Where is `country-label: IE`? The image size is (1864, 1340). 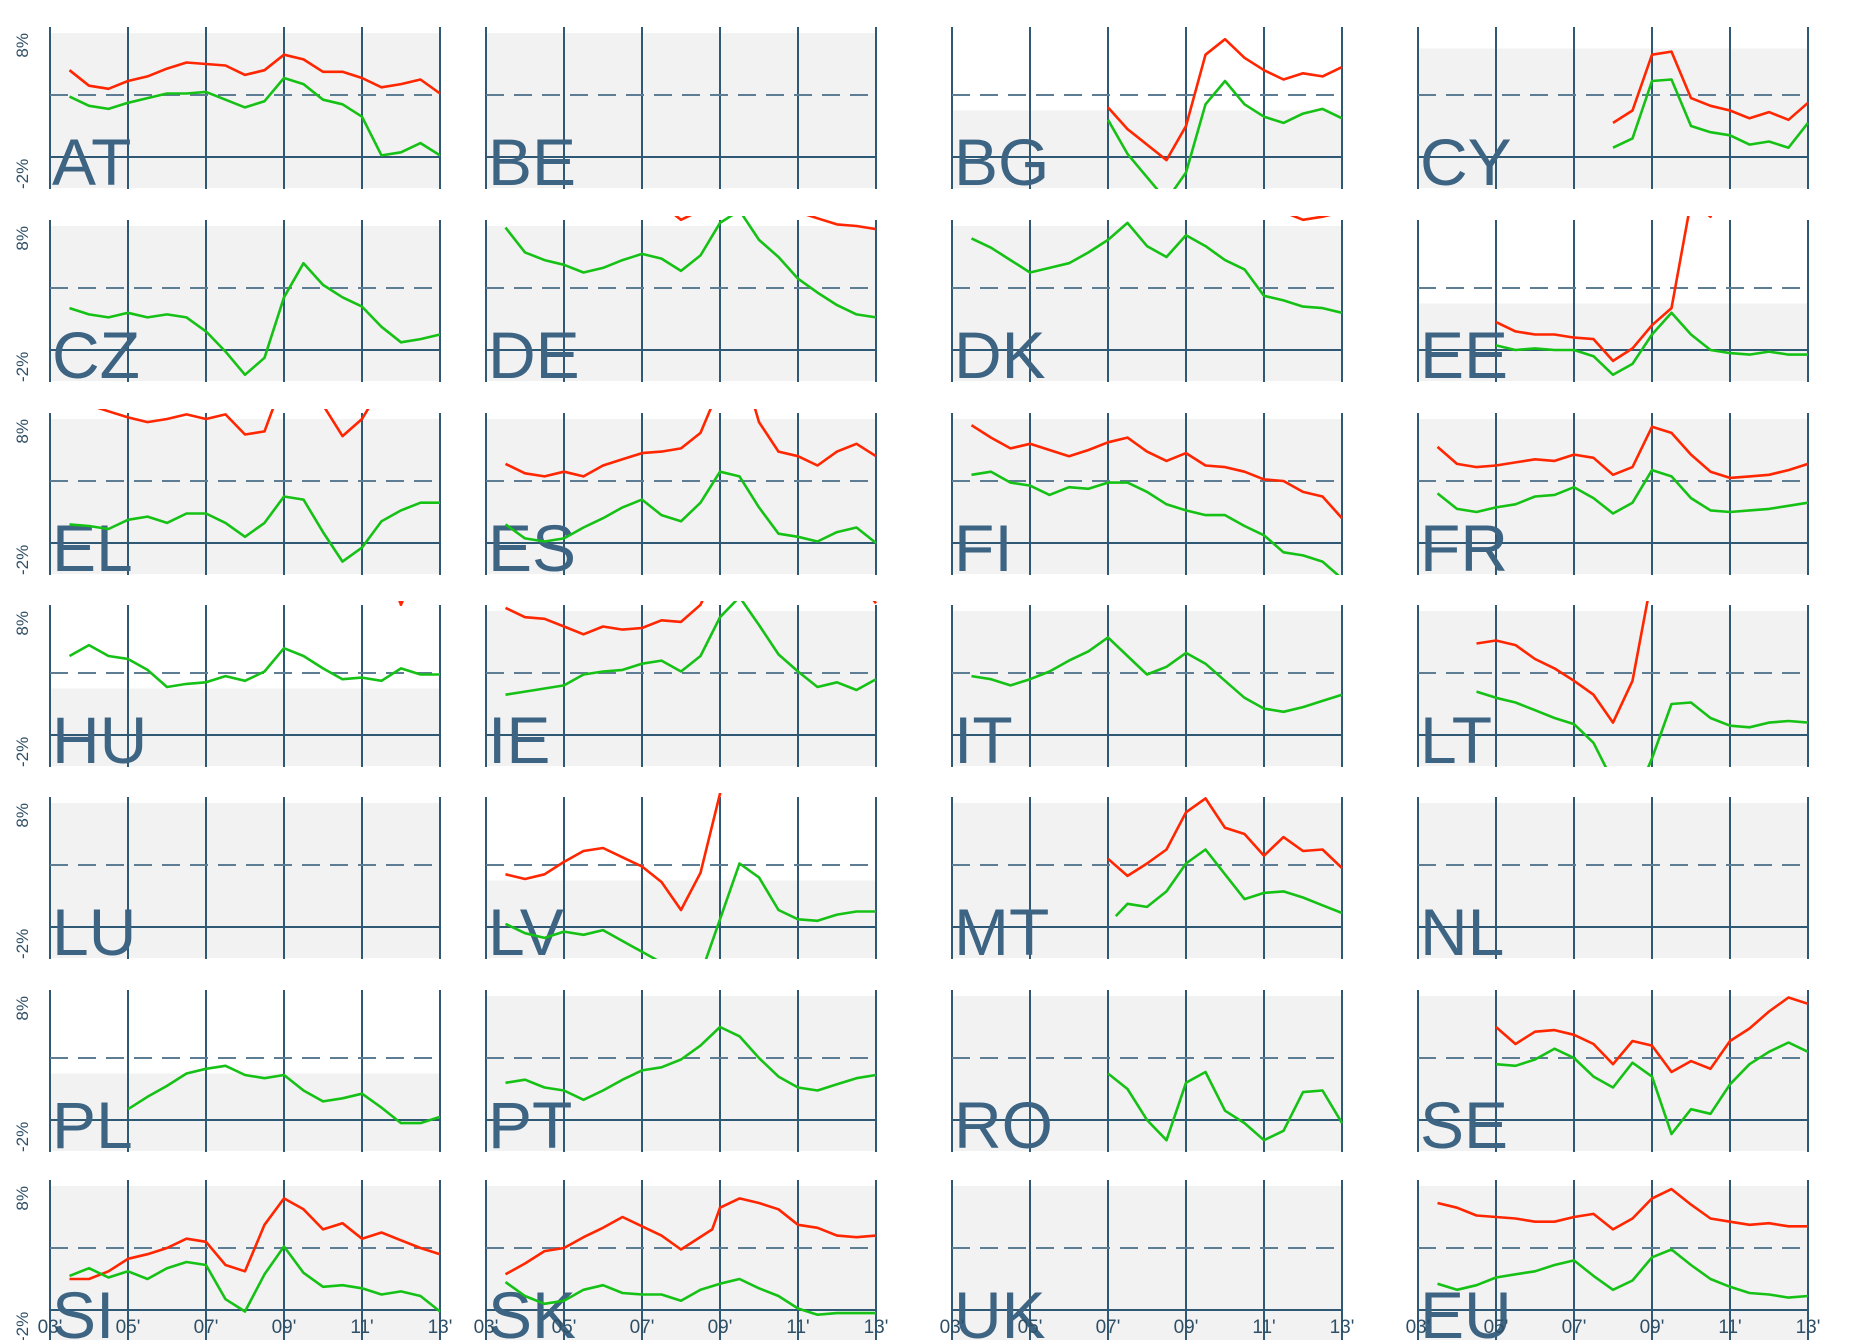
country-label: IE is located at coordinates (519, 740).